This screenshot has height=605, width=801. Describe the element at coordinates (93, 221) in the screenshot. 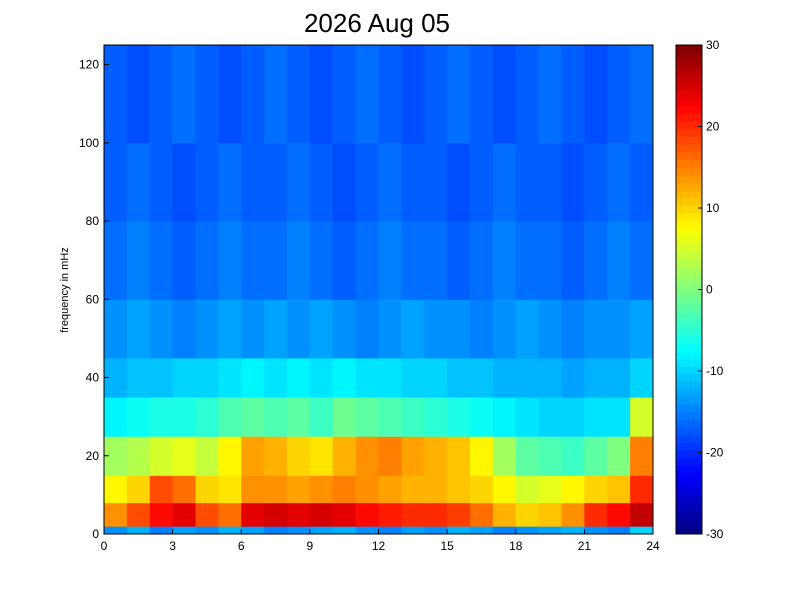

I see `y-tick-label: 80` at that location.